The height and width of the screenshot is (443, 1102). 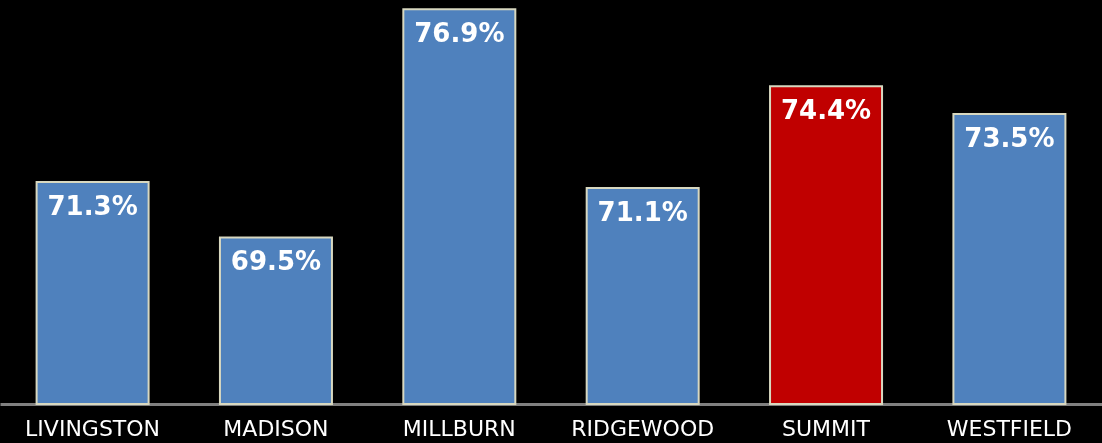 I want to click on data-label: 71.1%, so click(x=642, y=212).